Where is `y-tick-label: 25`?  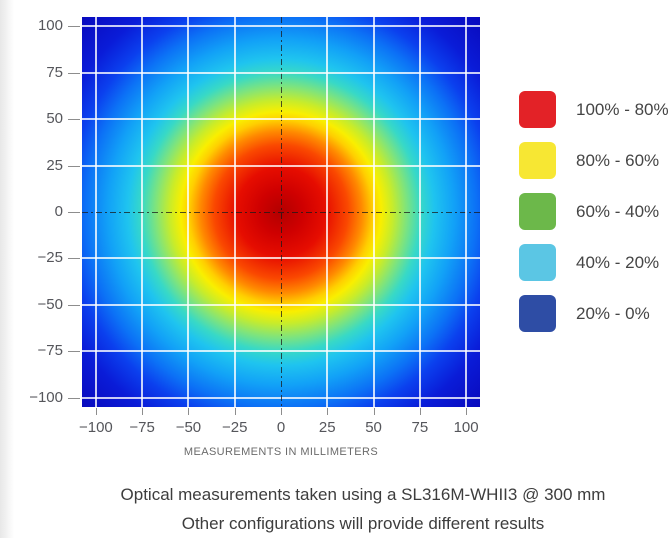
y-tick-label: 25 is located at coordinates (54, 165).